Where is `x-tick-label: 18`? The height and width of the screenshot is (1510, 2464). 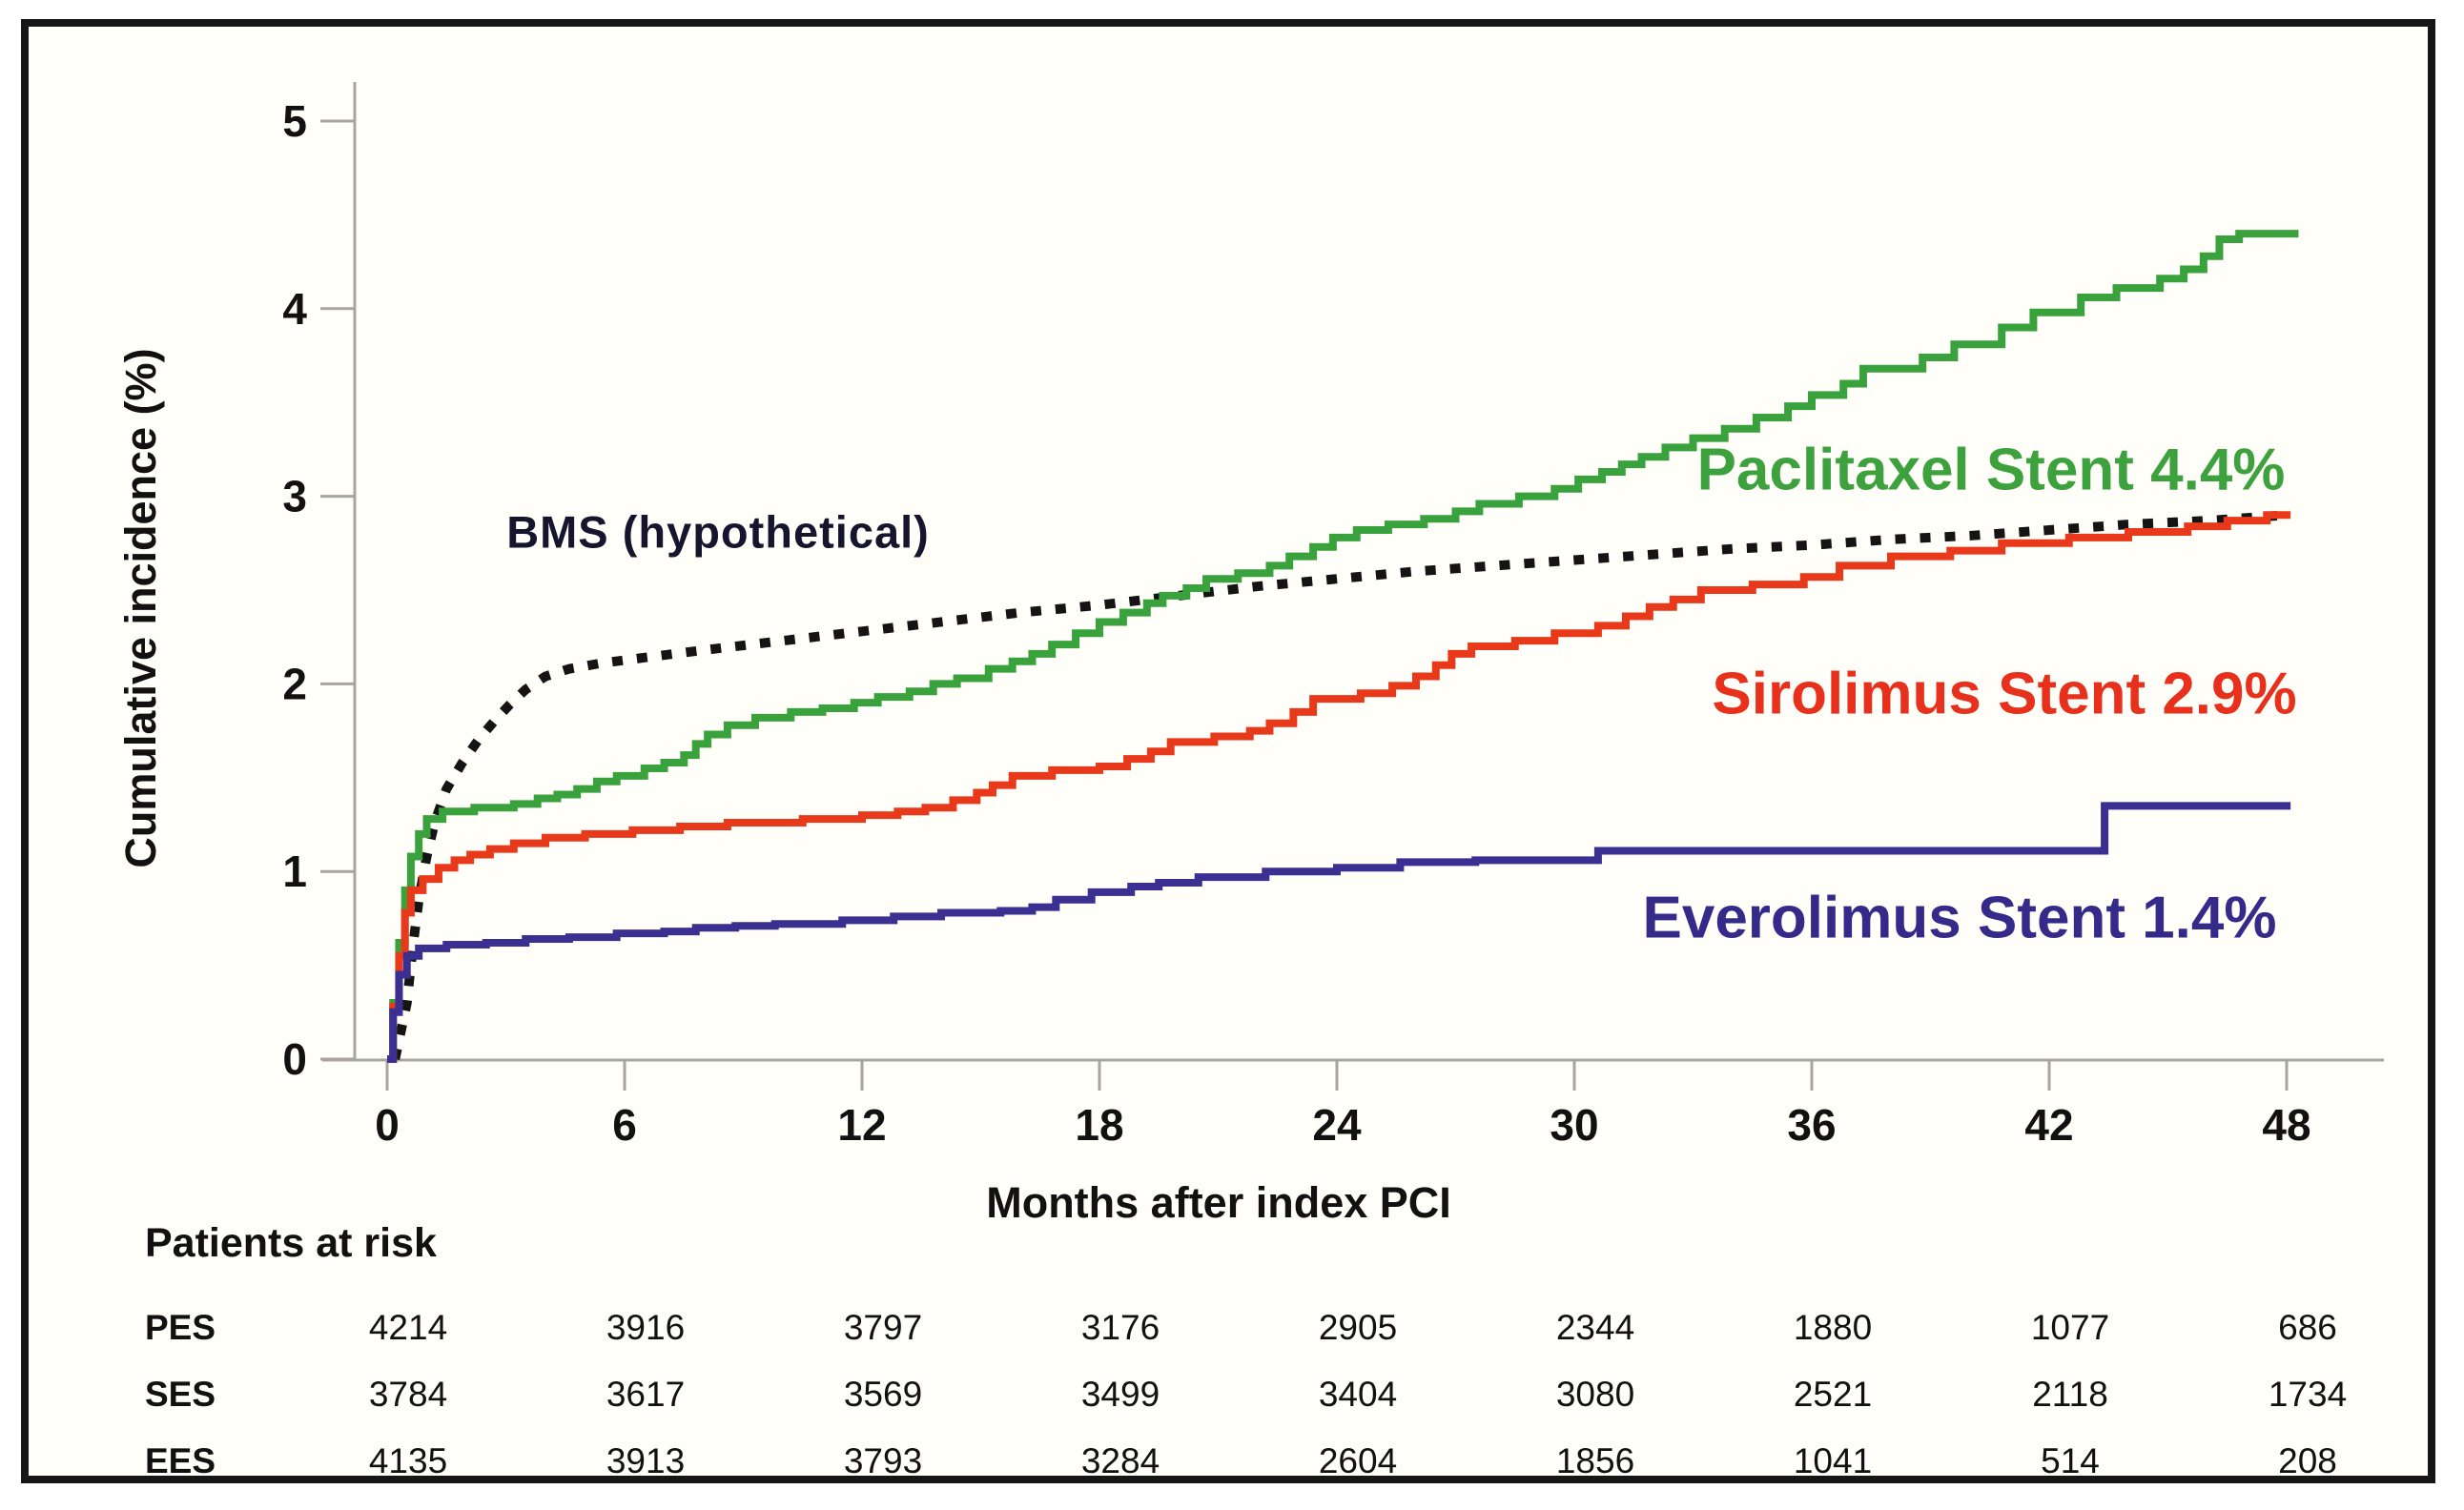 x-tick-label: 18 is located at coordinates (1099, 1125).